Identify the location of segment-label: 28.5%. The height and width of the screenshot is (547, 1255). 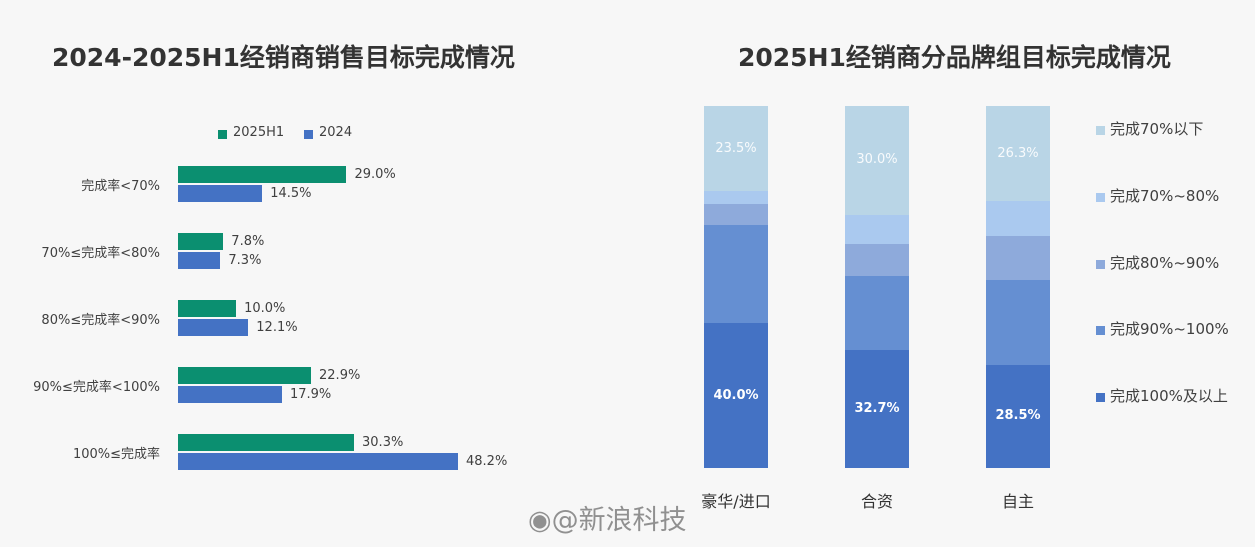
(1018, 416).